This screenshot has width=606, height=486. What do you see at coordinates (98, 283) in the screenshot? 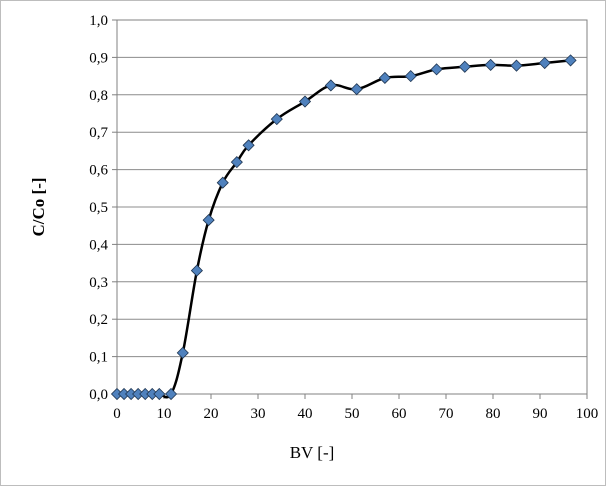
I see `y-tick-label: 0,3` at bounding box center [98, 283].